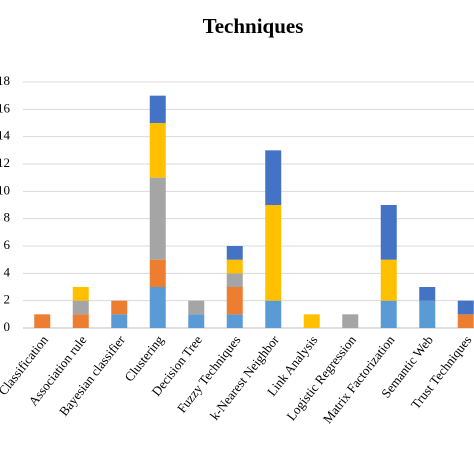 This screenshot has height=474, width=474. What do you see at coordinates (7, 299) in the screenshot?
I see `y-tick-label: 2` at bounding box center [7, 299].